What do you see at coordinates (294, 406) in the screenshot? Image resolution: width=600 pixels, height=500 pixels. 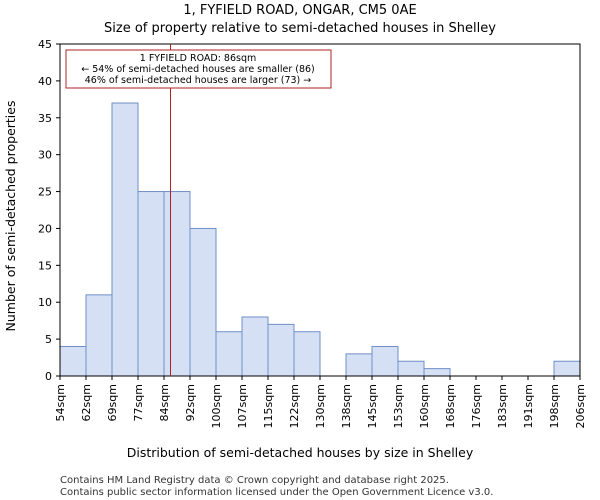 I see `x-tick-label: 122sqm` at bounding box center [294, 406].